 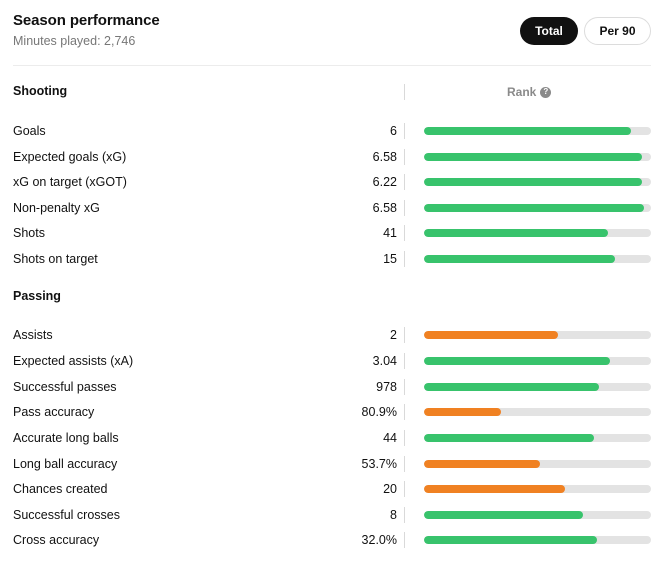 What do you see at coordinates (393, 335) in the screenshot?
I see `stat-value: 2` at bounding box center [393, 335].